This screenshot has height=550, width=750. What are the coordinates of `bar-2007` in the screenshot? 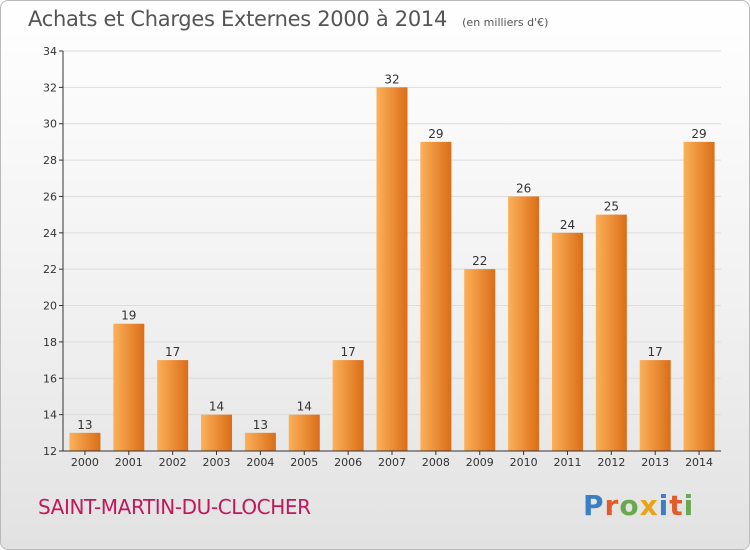 It's located at (392, 269).